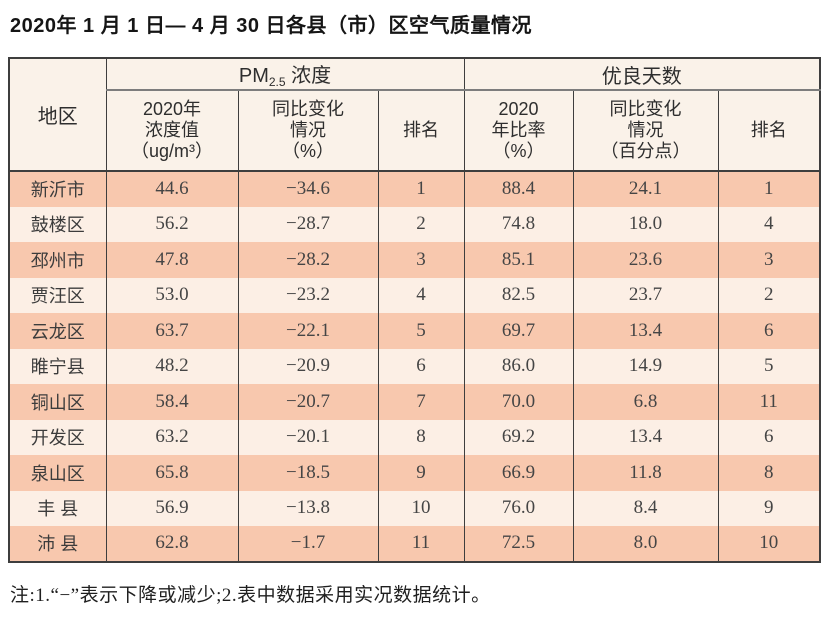 The height and width of the screenshot is (620, 825). What do you see at coordinates (307, 544) in the screenshot?
I see `pm-change-cell: −1.7` at bounding box center [307, 544].